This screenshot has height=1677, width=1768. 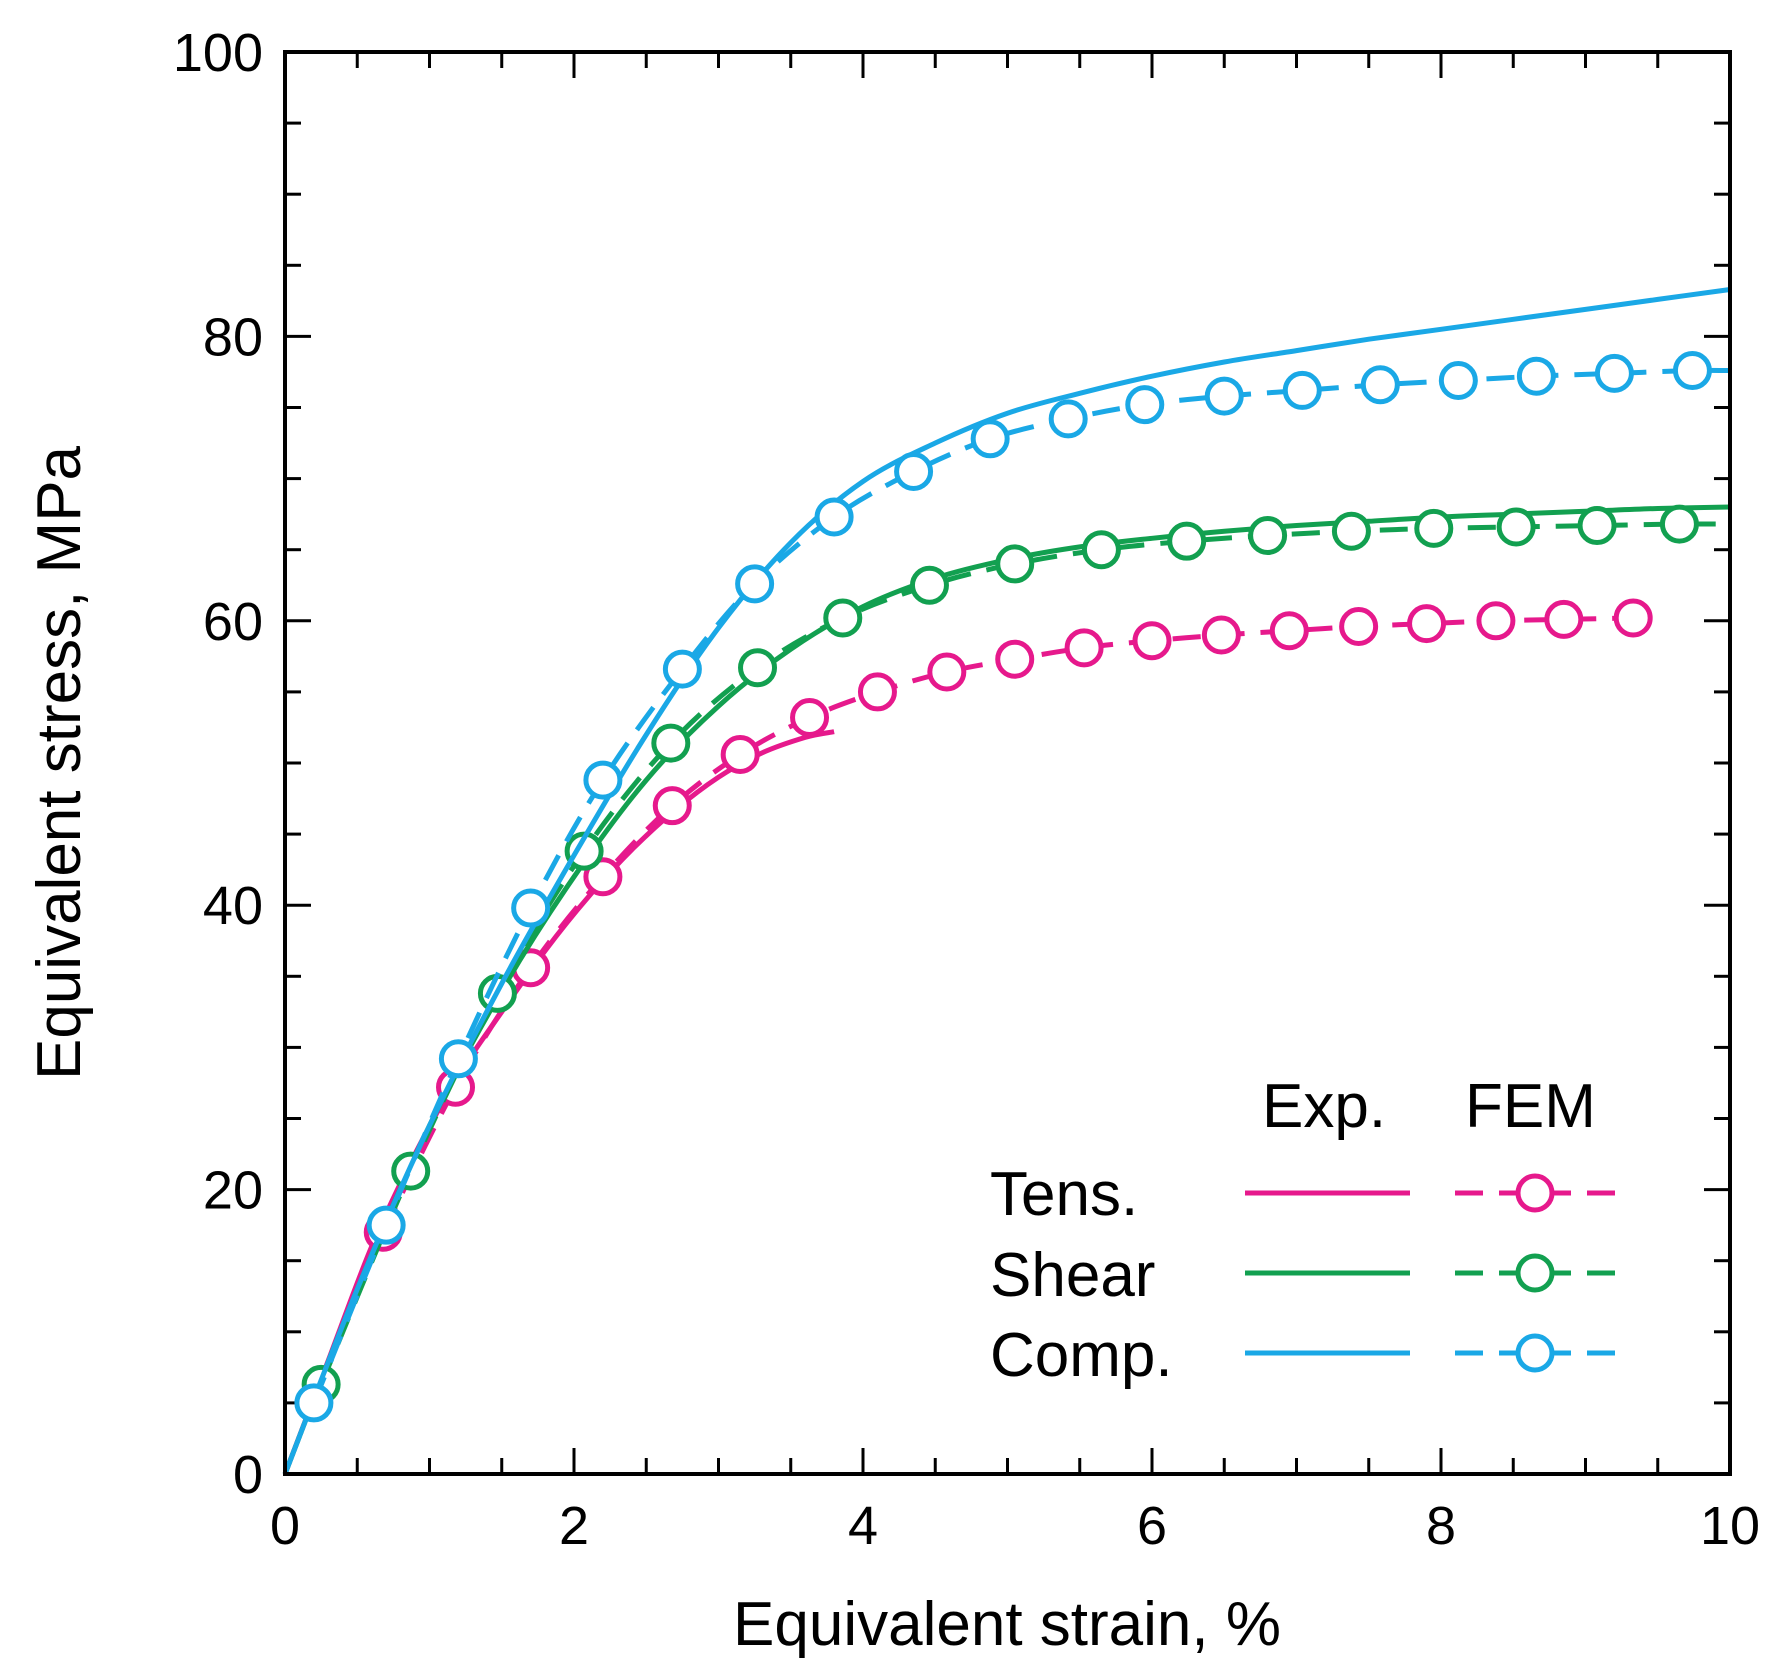 I want to click on y-tick-labels: 0 20 40 60 80 100, so click(x=218, y=764).